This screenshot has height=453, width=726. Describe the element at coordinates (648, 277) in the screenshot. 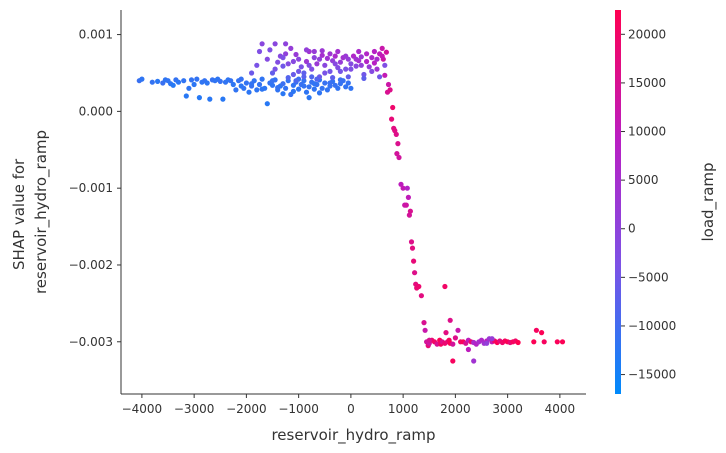

I see `colorbar-tick-label: −5000` at that location.